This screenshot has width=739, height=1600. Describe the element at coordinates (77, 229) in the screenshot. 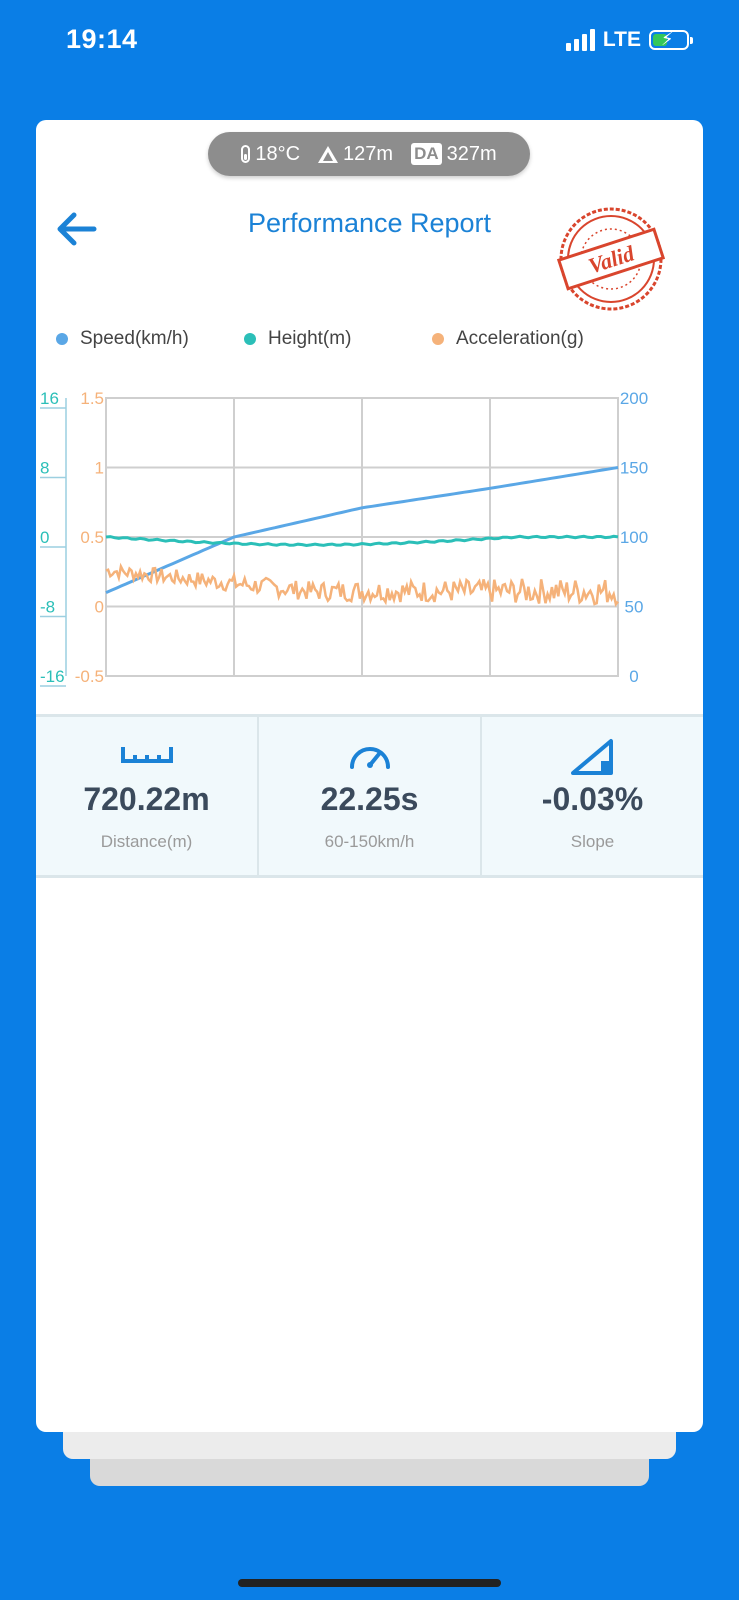

I see `back-arrow-icon` at that location.